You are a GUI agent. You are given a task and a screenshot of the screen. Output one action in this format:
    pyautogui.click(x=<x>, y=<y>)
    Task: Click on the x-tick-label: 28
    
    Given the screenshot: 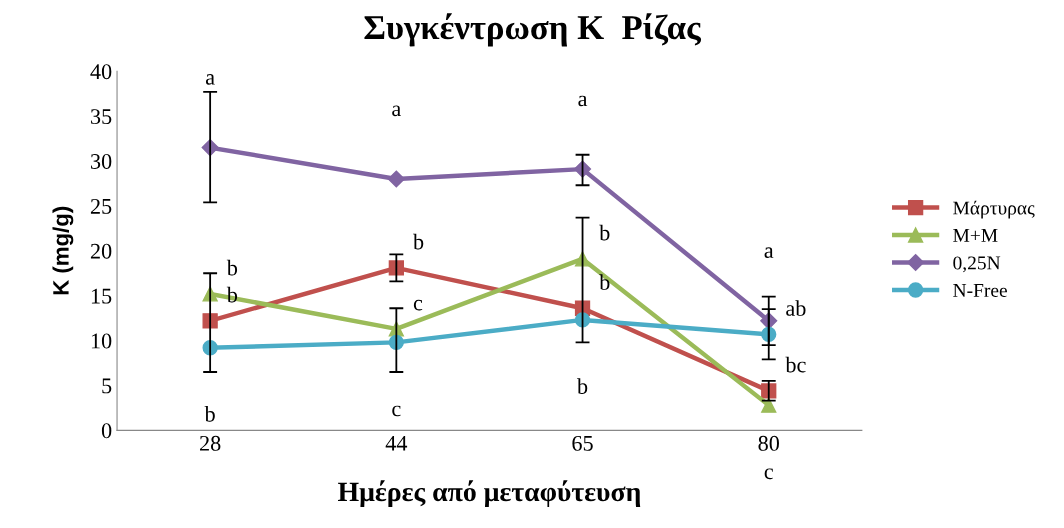 What is the action you would take?
    pyautogui.click(x=210, y=443)
    